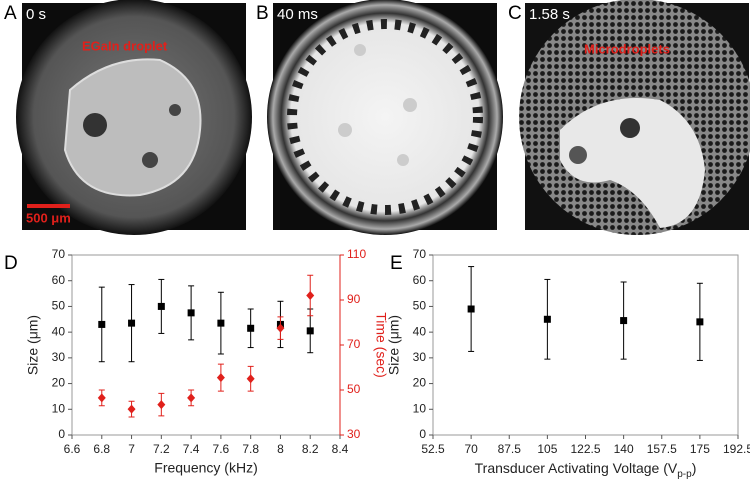  What do you see at coordinates (354, 344) in the screenshot?
I see `y2-tick-label: 70` at bounding box center [354, 344].